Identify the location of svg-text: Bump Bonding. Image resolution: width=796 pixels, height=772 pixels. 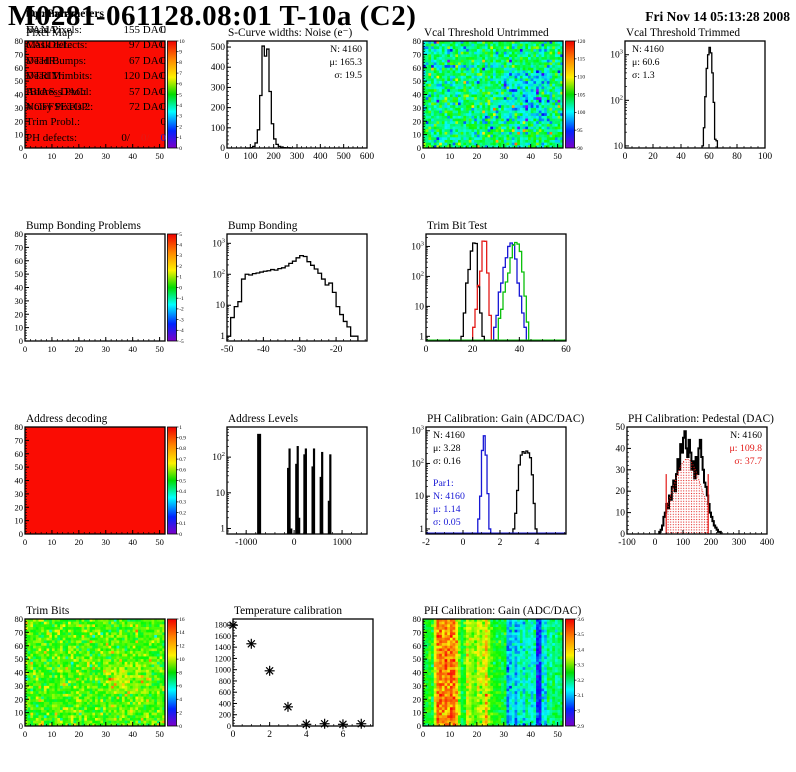
(263, 226).